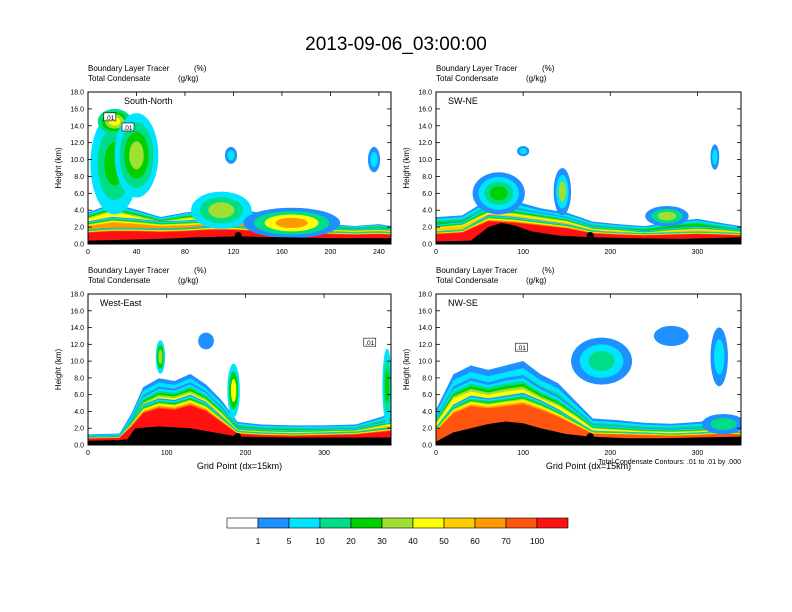 The width and height of the screenshot is (792, 612). What do you see at coordinates (79, 378) in the screenshot?
I see `y-tick-label: 8.0` at bounding box center [79, 378].